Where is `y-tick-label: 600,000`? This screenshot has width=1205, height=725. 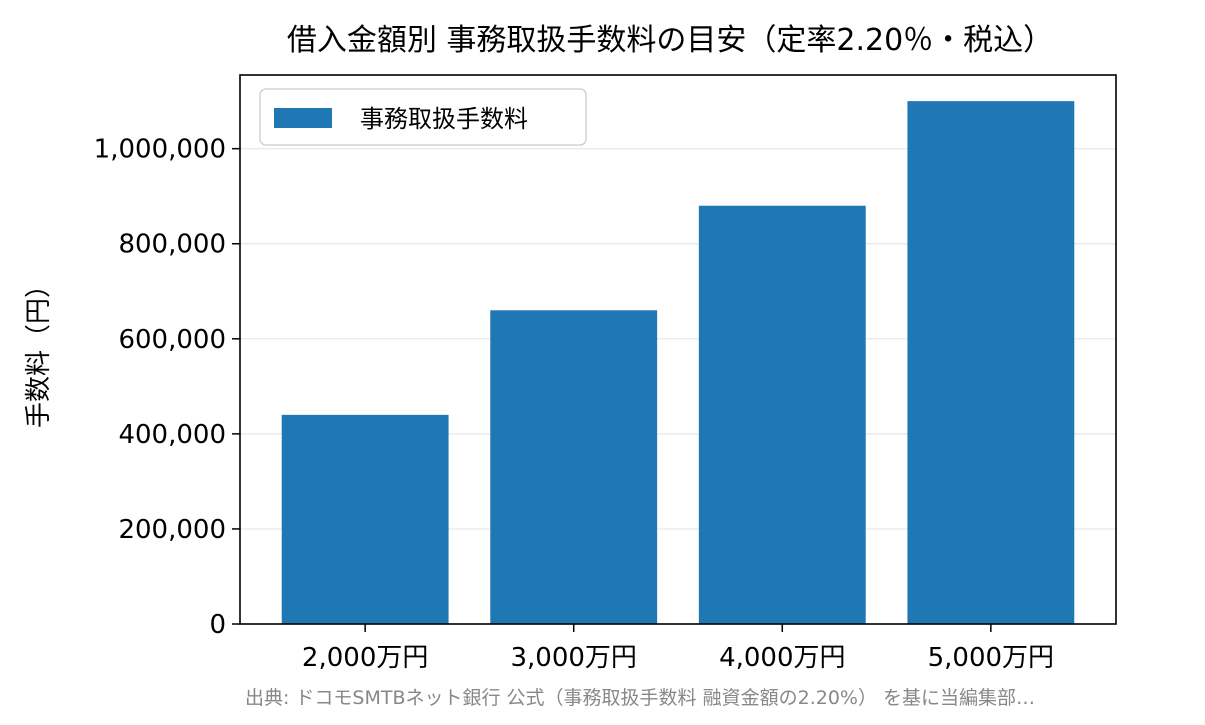 y-tick-label: 600,000 is located at coordinates (172, 340).